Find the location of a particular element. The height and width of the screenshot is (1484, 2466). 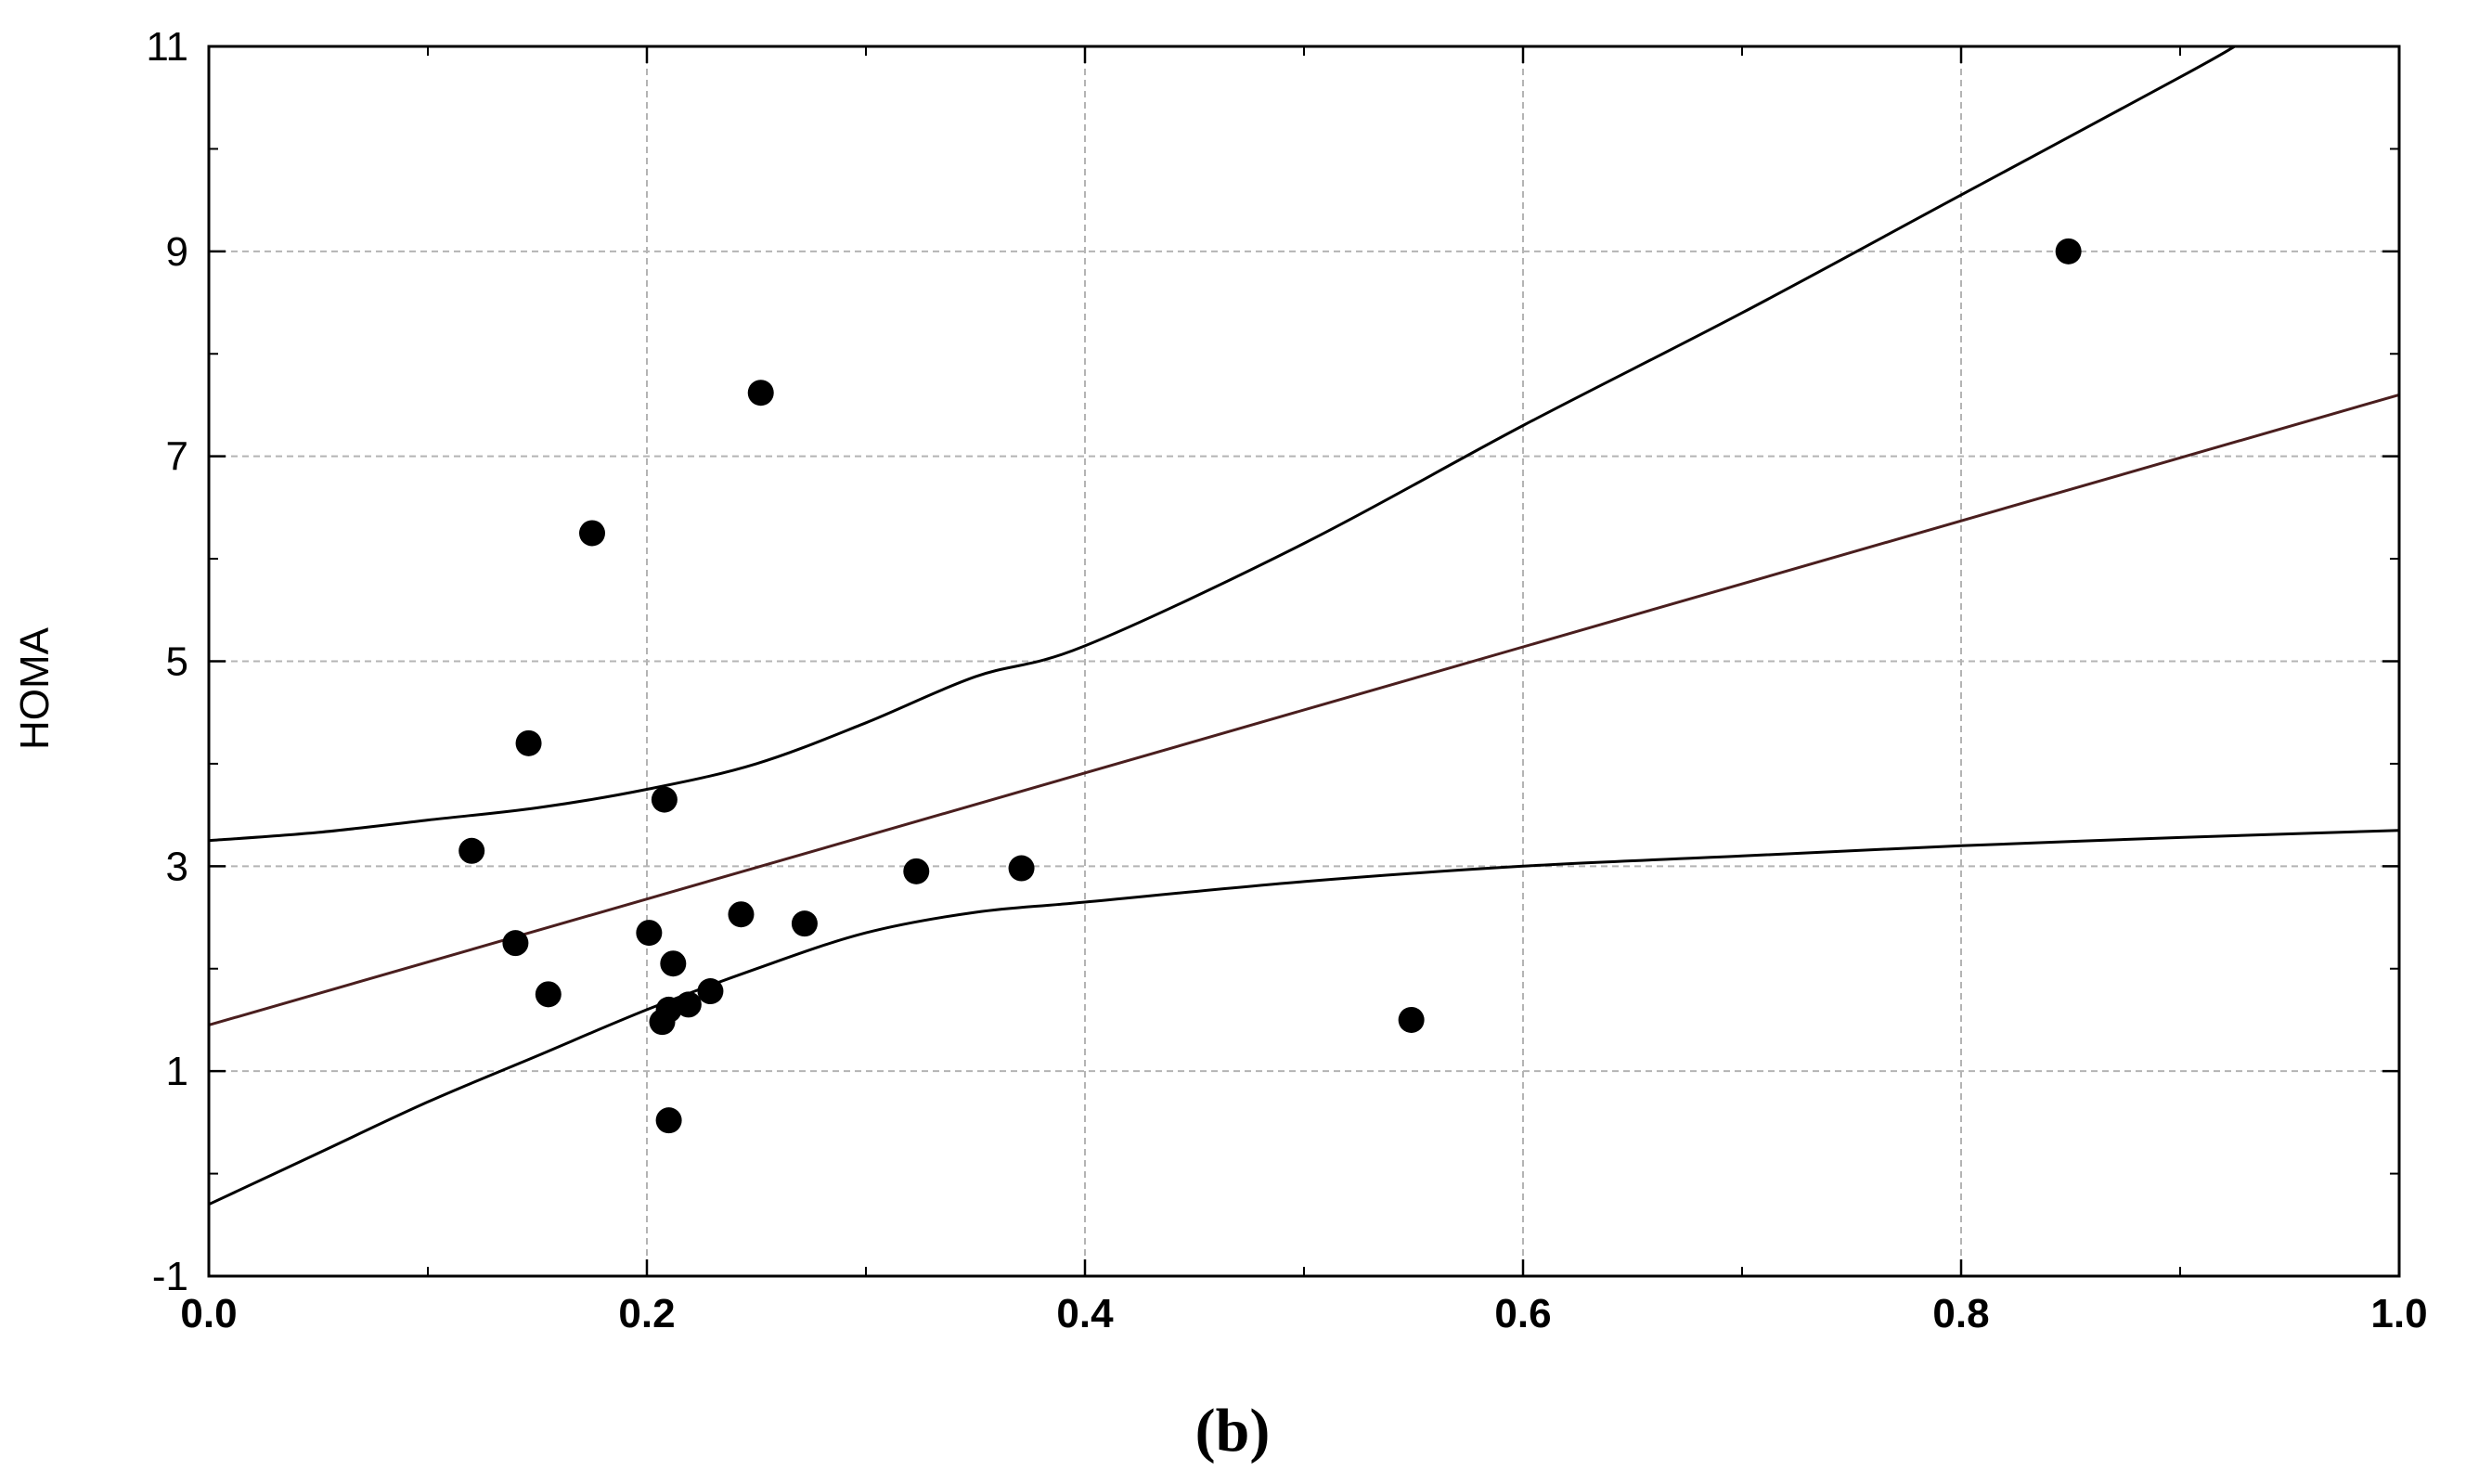

y-tick-label: 5 is located at coordinates (177, 662).